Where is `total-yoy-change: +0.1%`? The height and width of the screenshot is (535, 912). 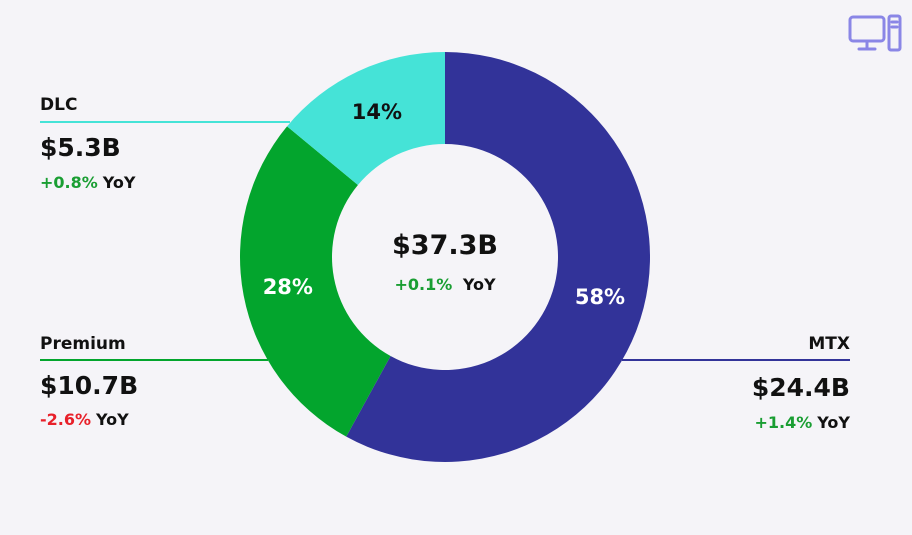
total-yoy-change: +0.1% is located at coordinates (423, 284).